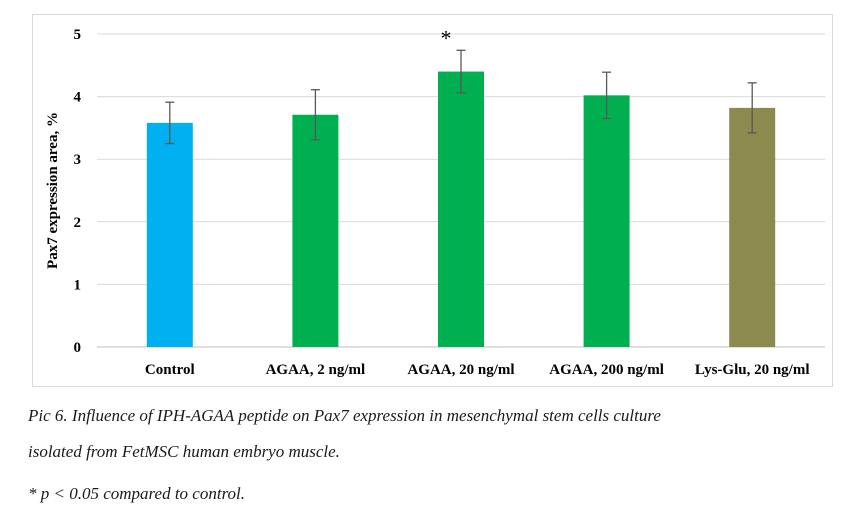 This screenshot has width=867, height=517. Describe the element at coordinates (78, 348) in the screenshot. I see `y-tick-label: 0` at that location.